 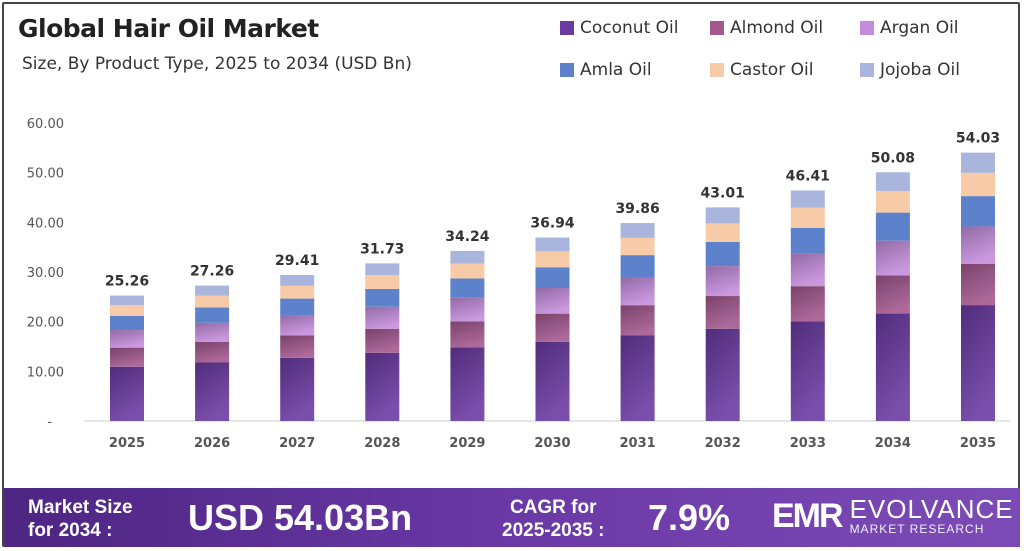 I want to click on x-tick-label: 2033, so click(x=808, y=443).